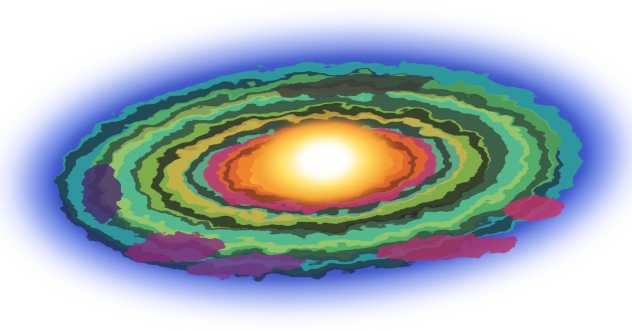 This screenshot has width=632, height=331. What do you see at coordinates (175, 248) in the screenshot?
I see `magenta-clump` at bounding box center [175, 248].